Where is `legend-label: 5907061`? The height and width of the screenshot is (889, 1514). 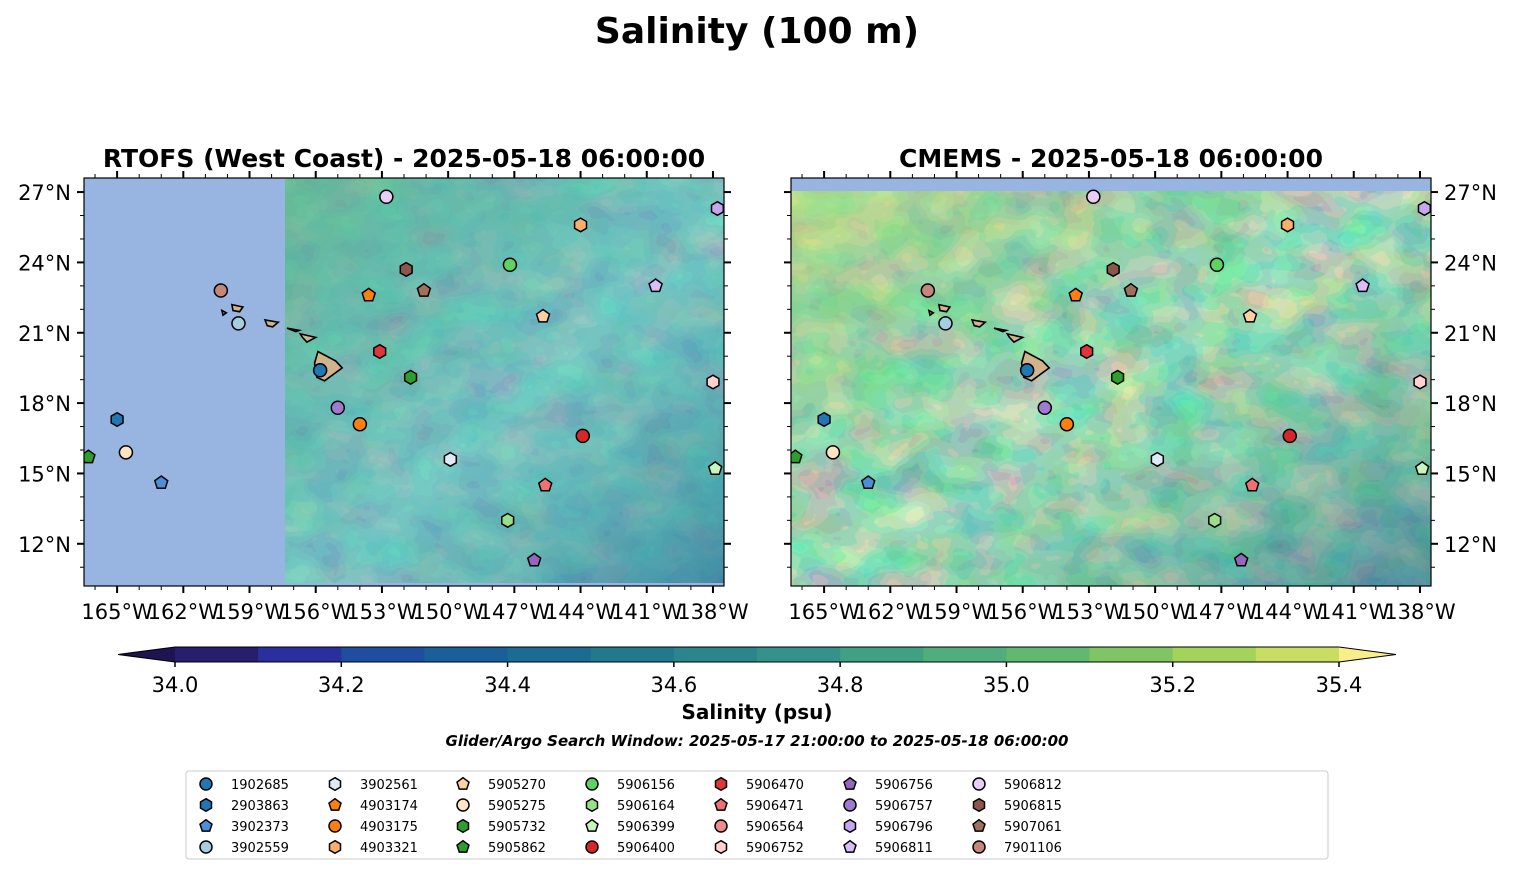 legend-label: 5907061 is located at coordinates (1033, 827).